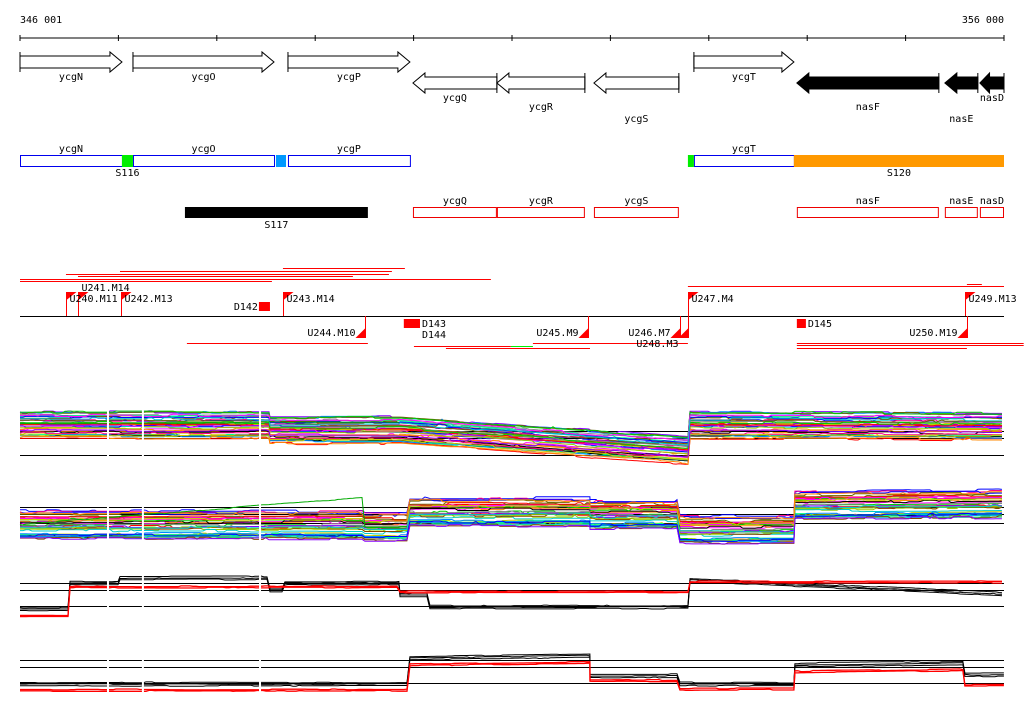 The height and width of the screenshot is (714, 1024). Describe the element at coordinates (331, 333) in the screenshot. I see `marker-label: U244.M10` at that location.